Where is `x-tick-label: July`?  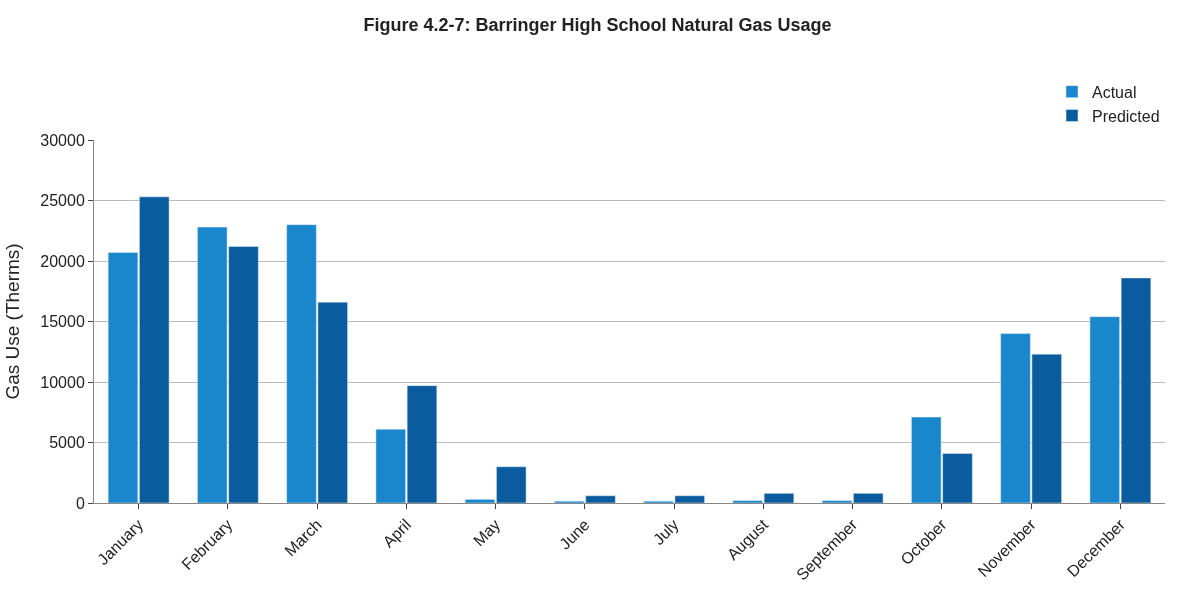
x-tick-label: July is located at coordinates (665, 532).